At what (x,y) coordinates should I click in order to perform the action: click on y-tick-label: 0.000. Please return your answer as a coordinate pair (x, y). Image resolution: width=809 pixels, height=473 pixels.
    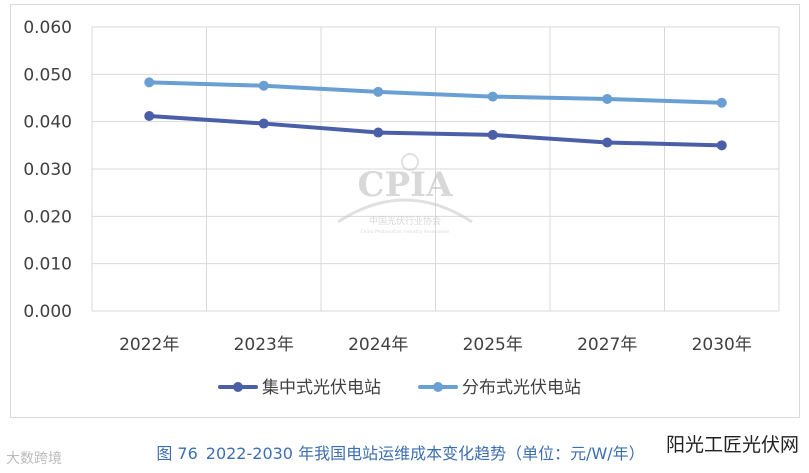
    Looking at the image, I should click on (47, 312).